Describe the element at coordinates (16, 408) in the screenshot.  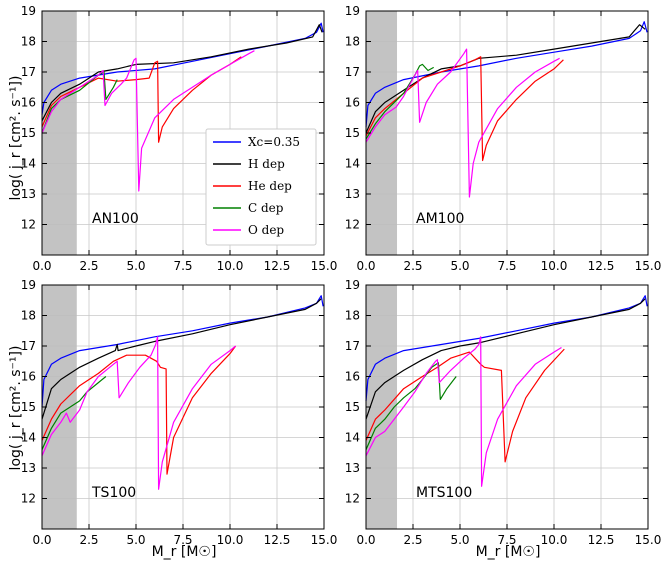
I see `y-axis-label-bottom: log( j_r [cm². s⁻¹])` at that location.